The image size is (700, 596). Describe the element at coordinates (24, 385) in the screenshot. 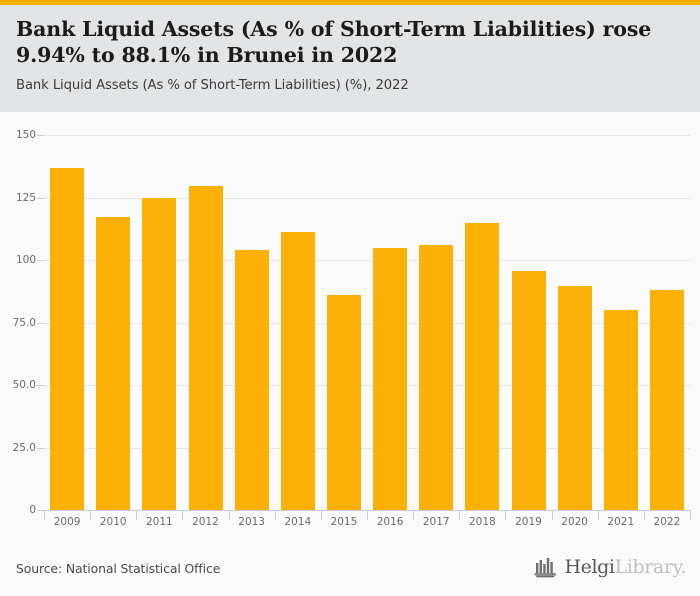

I see `y-axis-label: 50.0` at that location.